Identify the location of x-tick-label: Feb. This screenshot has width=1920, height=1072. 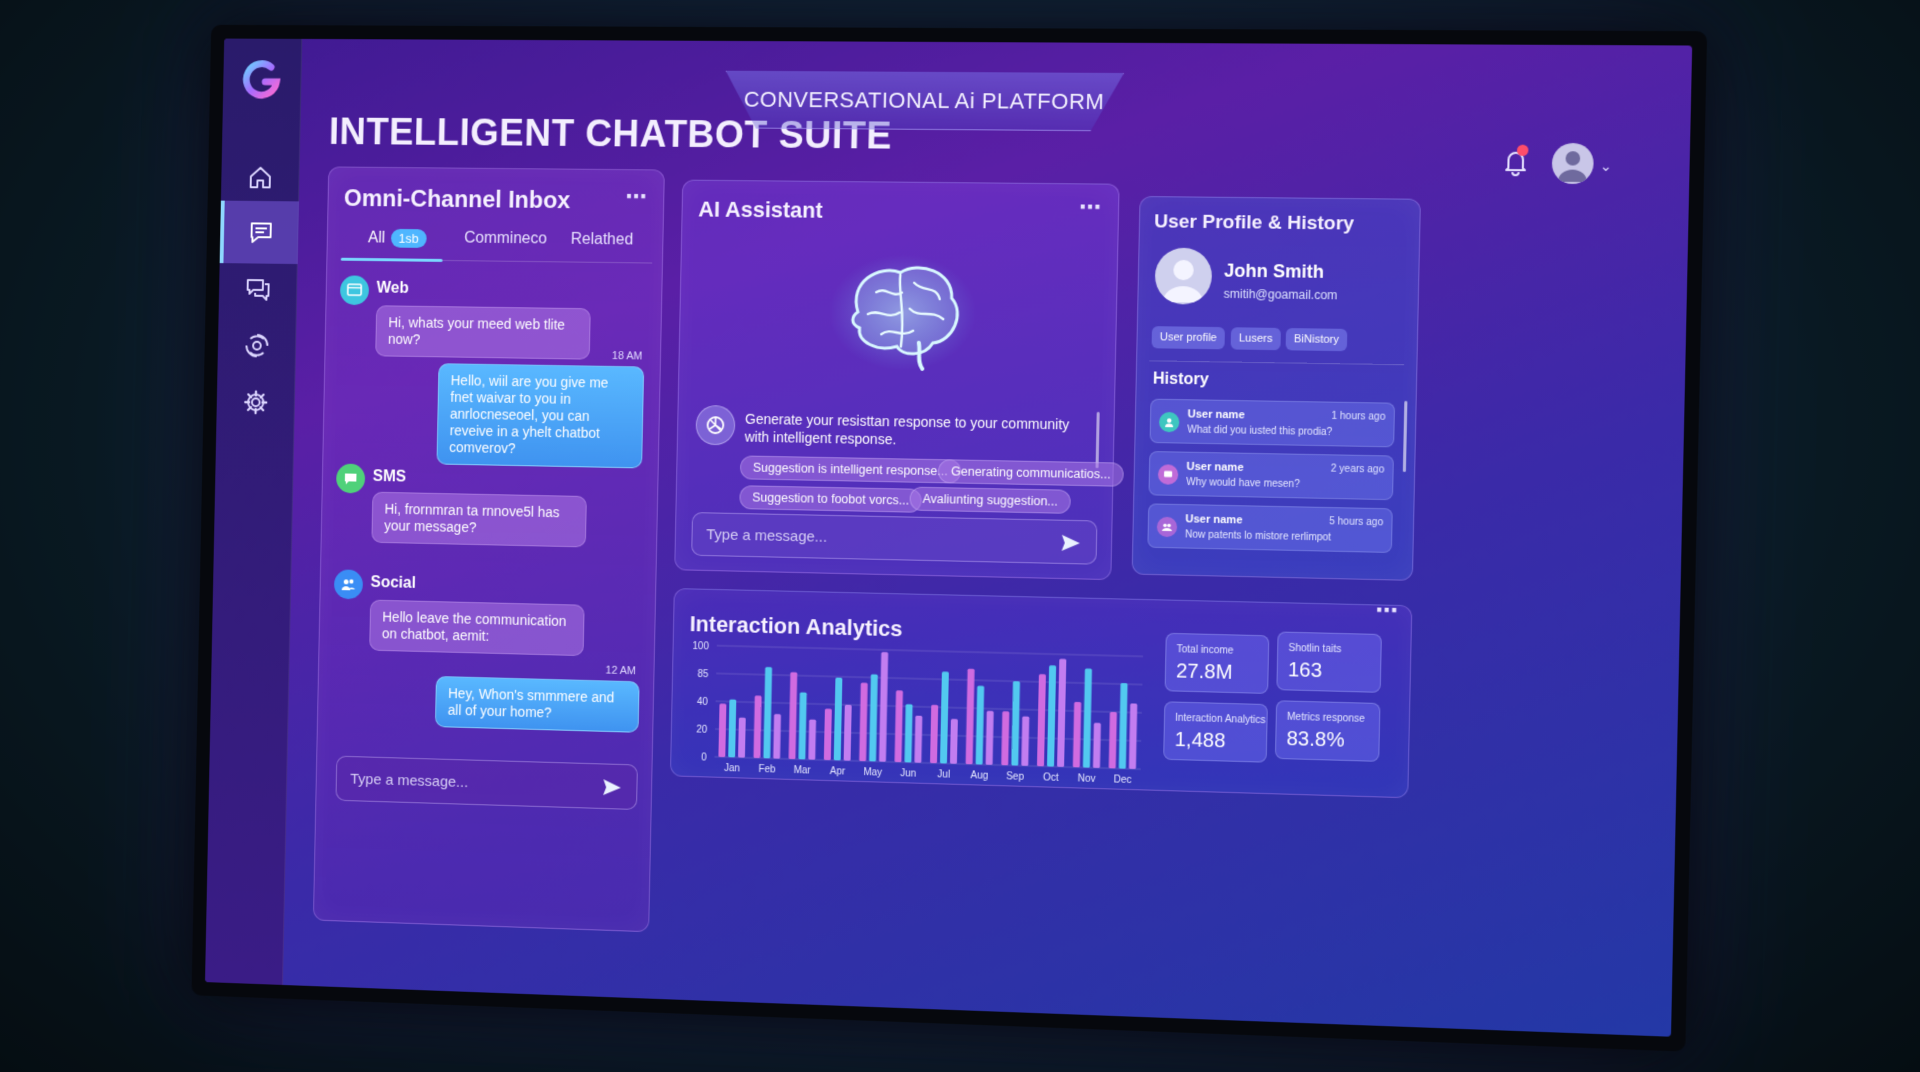
(767, 770).